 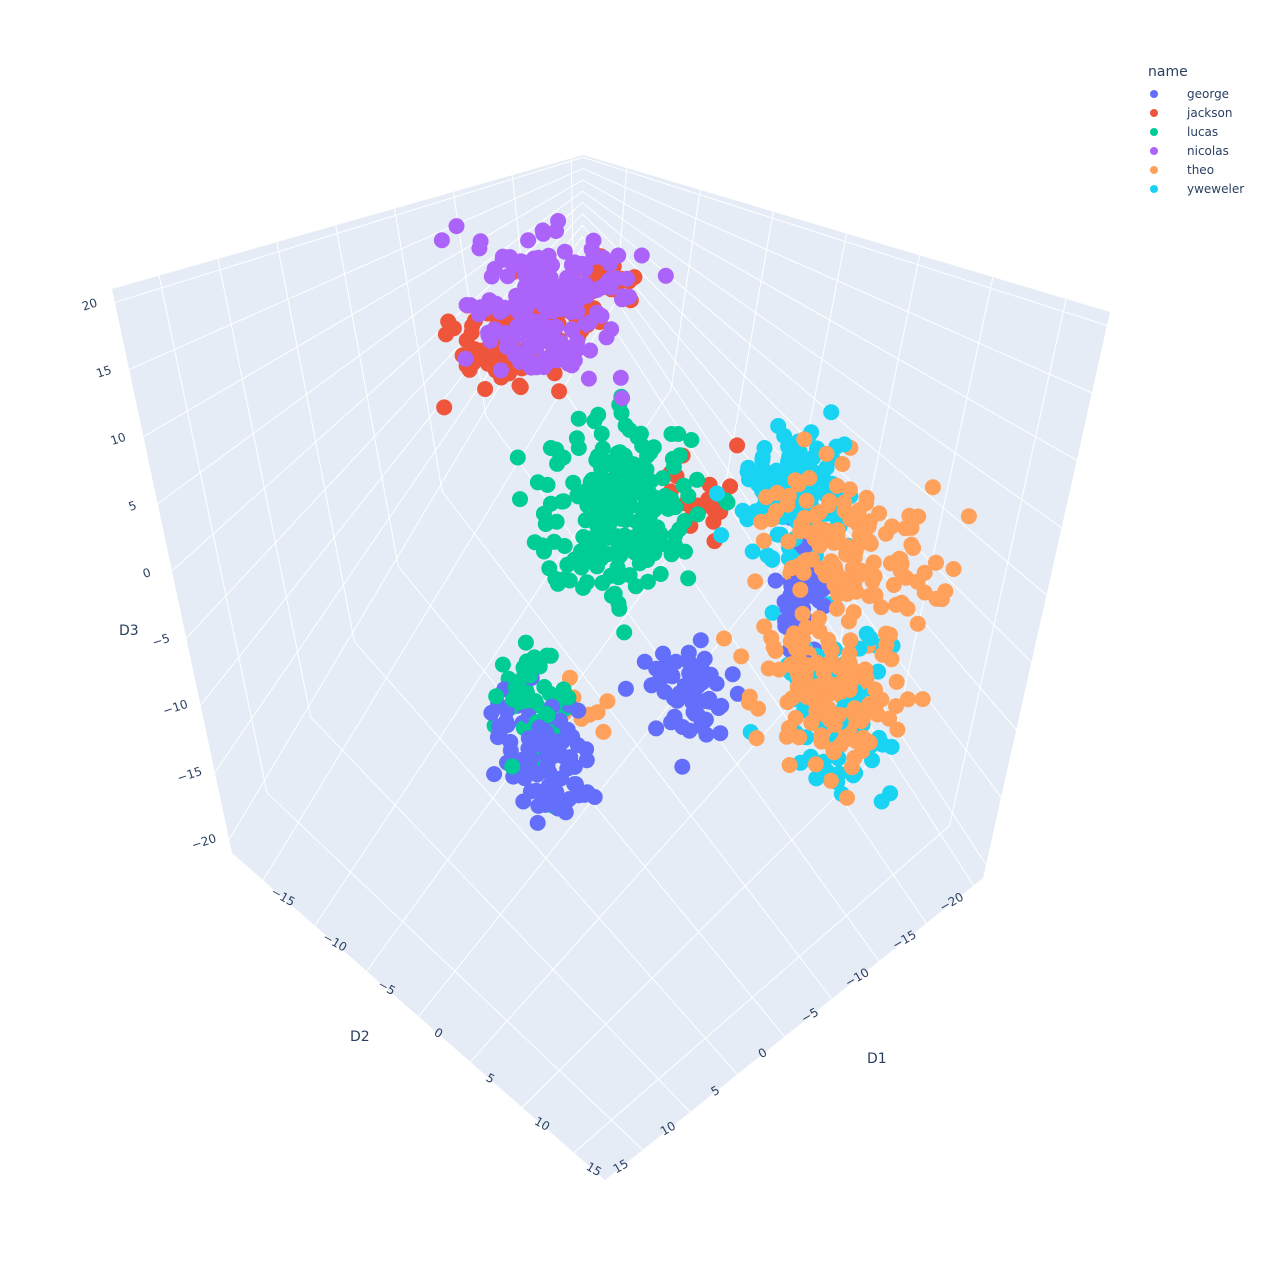 I want to click on point-jackson, so click(x=485, y=389).